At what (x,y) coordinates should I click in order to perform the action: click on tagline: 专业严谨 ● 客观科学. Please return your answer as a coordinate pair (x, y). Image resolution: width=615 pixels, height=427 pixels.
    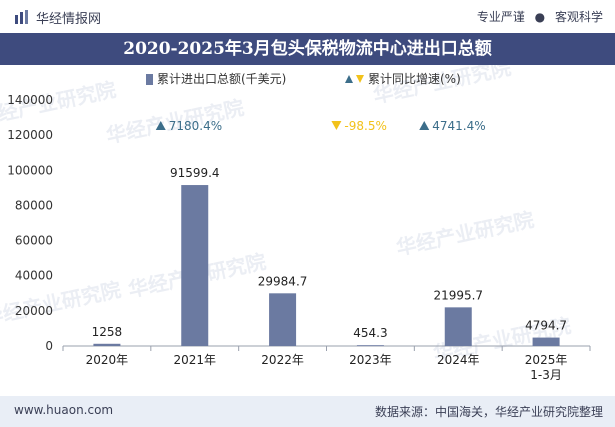
    Looking at the image, I should click on (540, 16).